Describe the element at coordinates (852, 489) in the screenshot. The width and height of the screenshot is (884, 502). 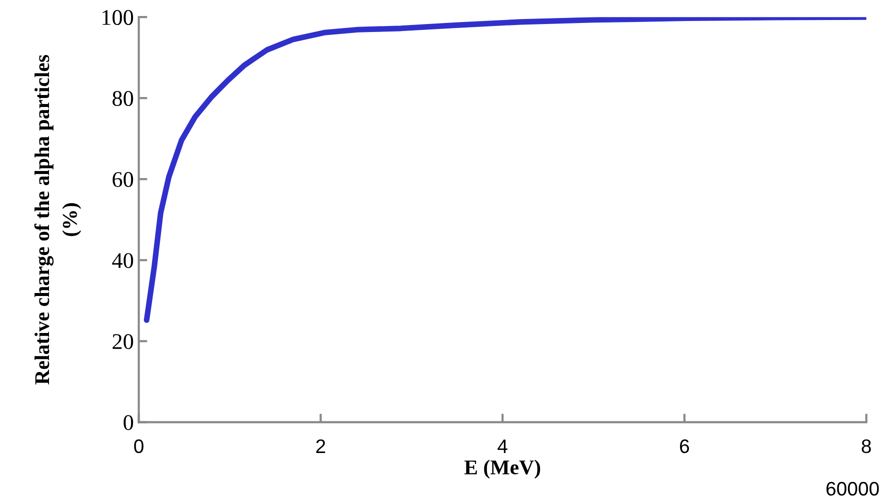
I see `text: 60000` at that location.